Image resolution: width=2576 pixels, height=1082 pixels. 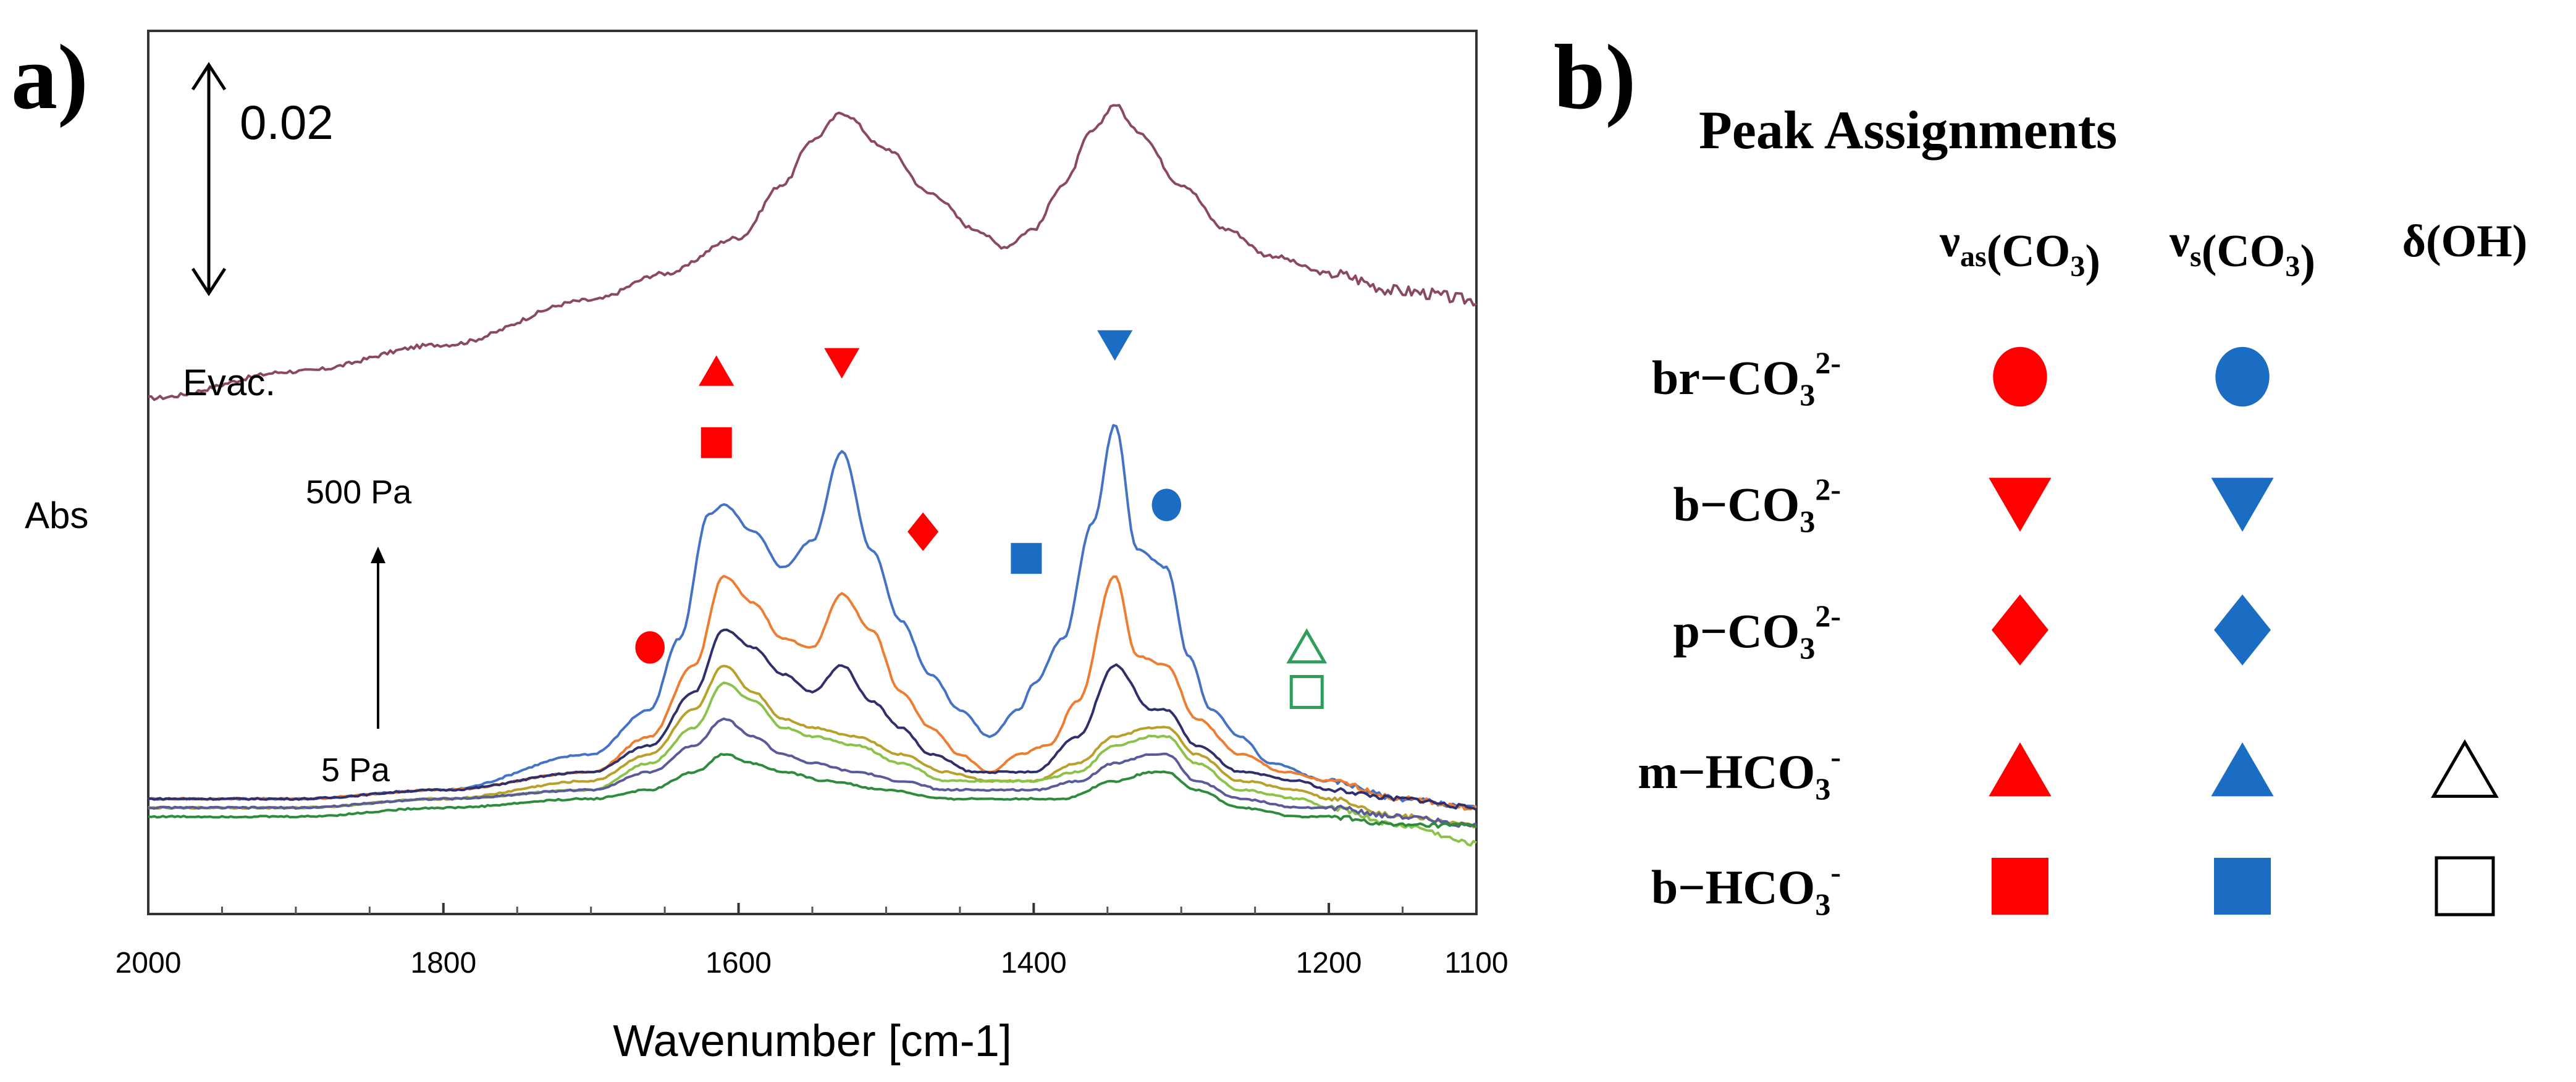 What do you see at coordinates (923, 531) in the screenshot?
I see `peak-marker-diamond` at bounding box center [923, 531].